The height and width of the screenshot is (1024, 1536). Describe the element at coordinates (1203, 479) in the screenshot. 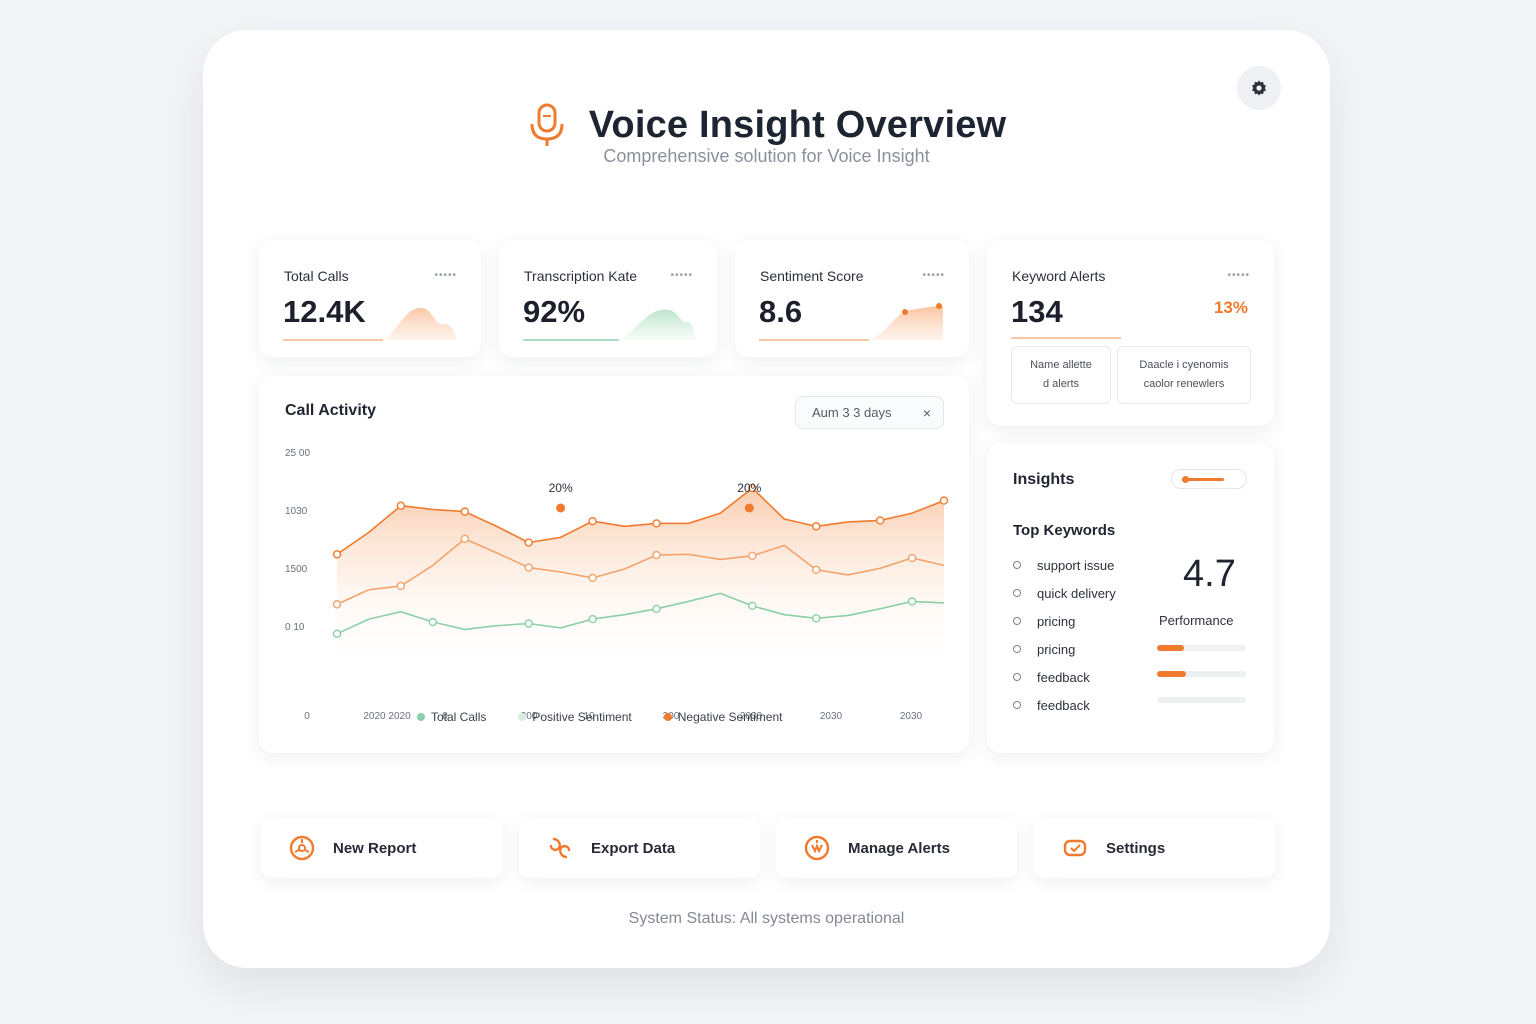

I see `toggle-track` at that location.